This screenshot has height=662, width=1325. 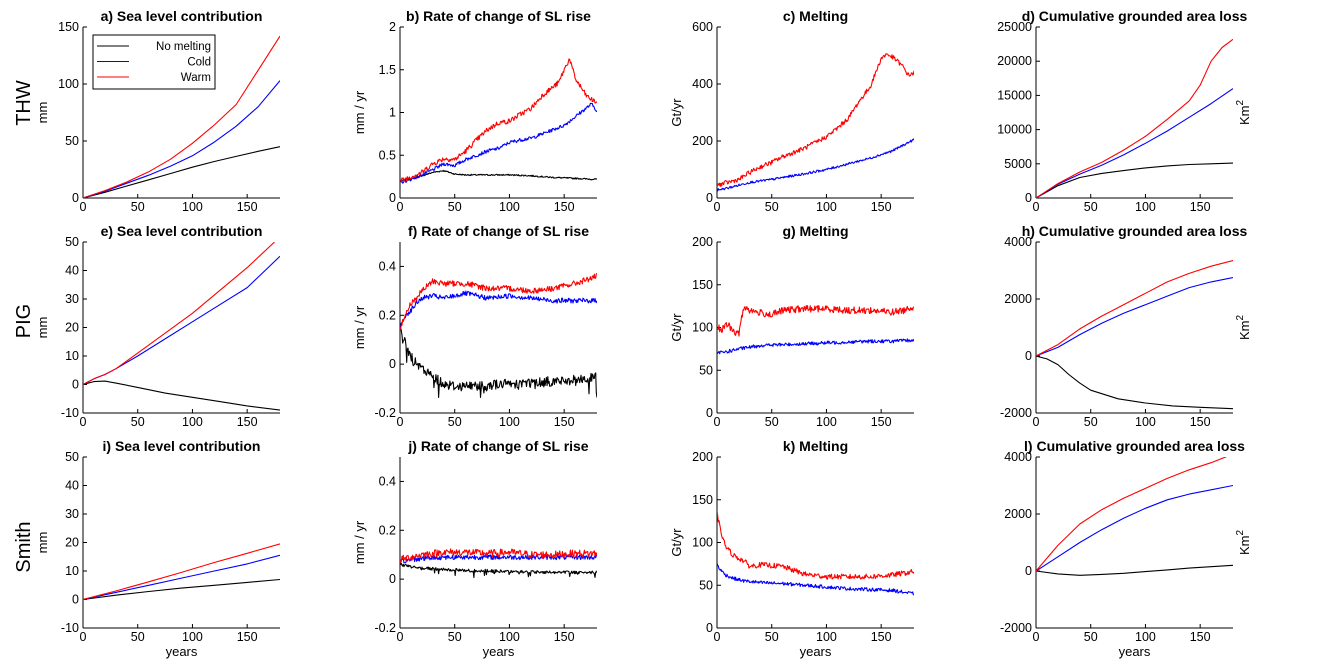 What do you see at coordinates (676, 327) in the screenshot?
I see `y-axis-label: Gt/yr` at bounding box center [676, 327].